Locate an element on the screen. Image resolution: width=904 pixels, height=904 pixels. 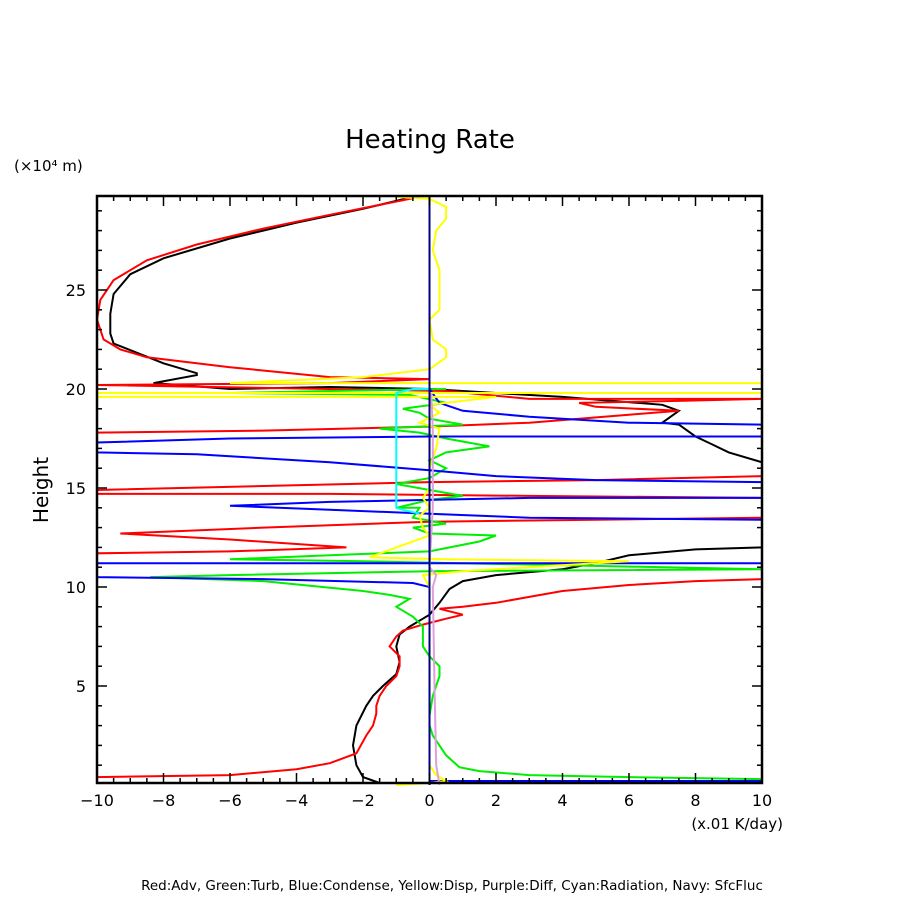
x-tick-labels: −10 −8 −6 −4 −2 0 2 4 6 8 10 is located at coordinates (426, 800).